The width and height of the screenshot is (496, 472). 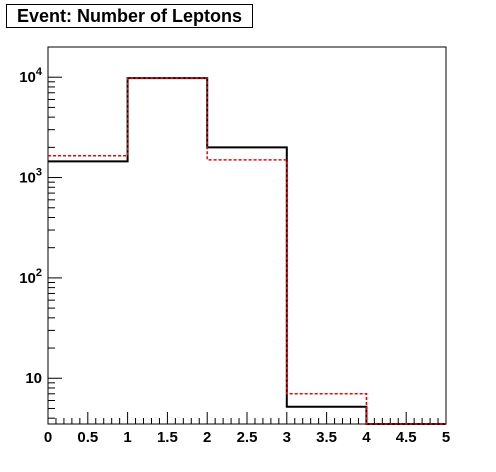 What do you see at coordinates (30, 177) in the screenshot?
I see `y-tick-label: 10³` at bounding box center [30, 177].